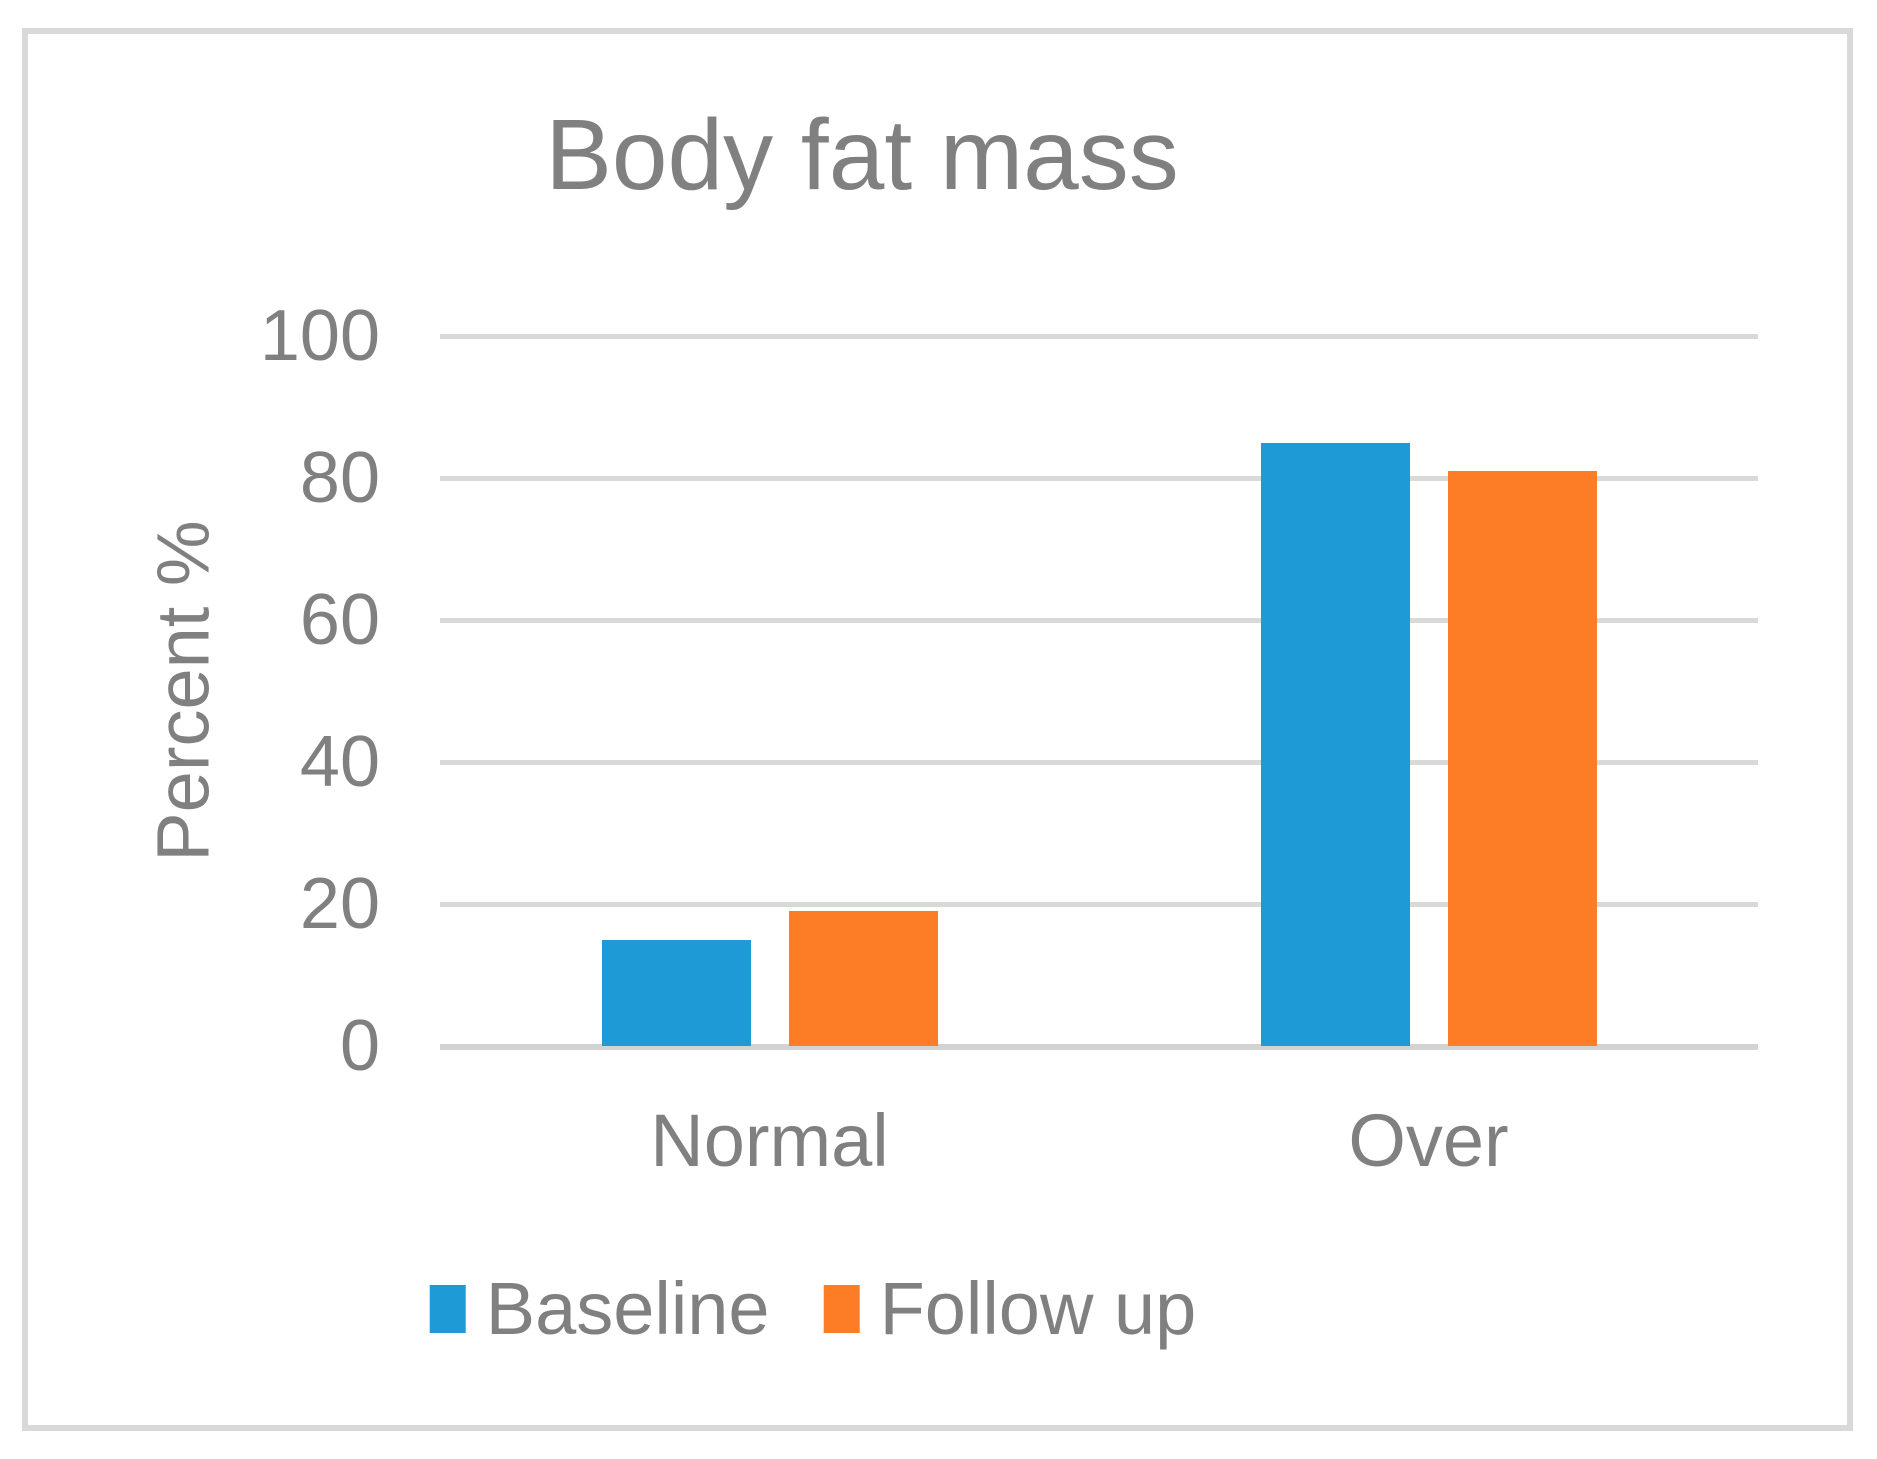  I want to click on y-tick-label-60: 60, so click(339, 620).